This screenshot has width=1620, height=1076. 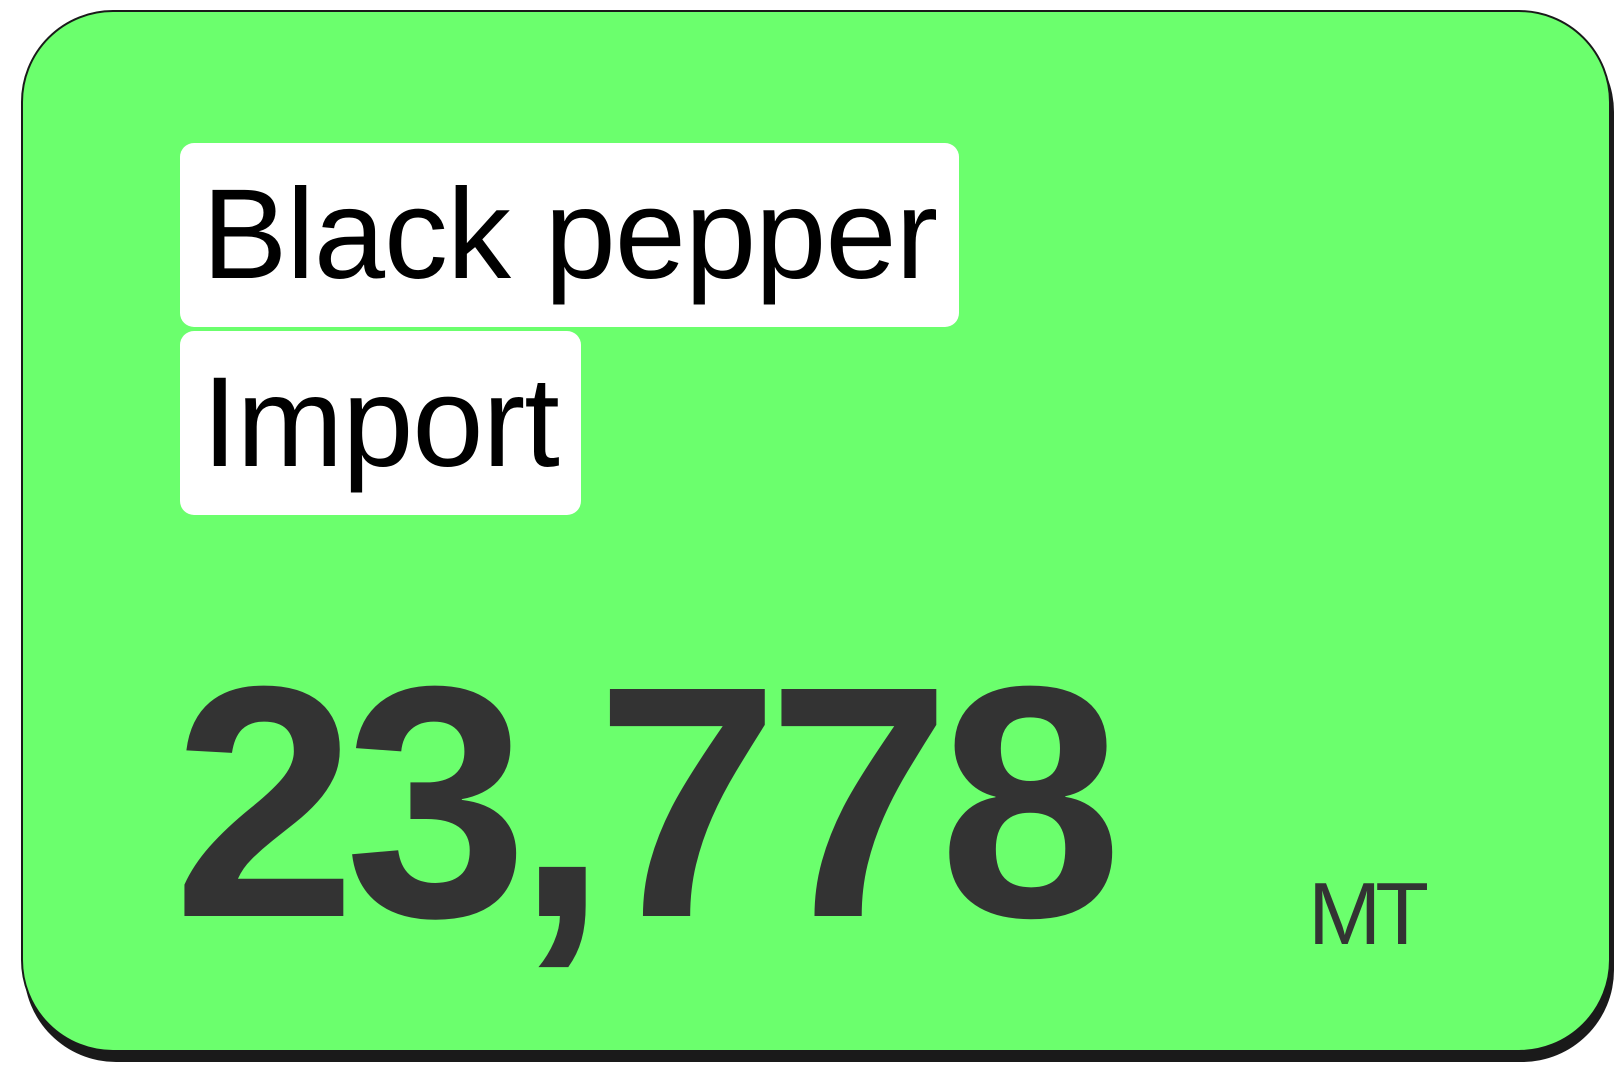 What do you see at coordinates (570, 235) in the screenshot?
I see `title-line: Black pepper` at bounding box center [570, 235].